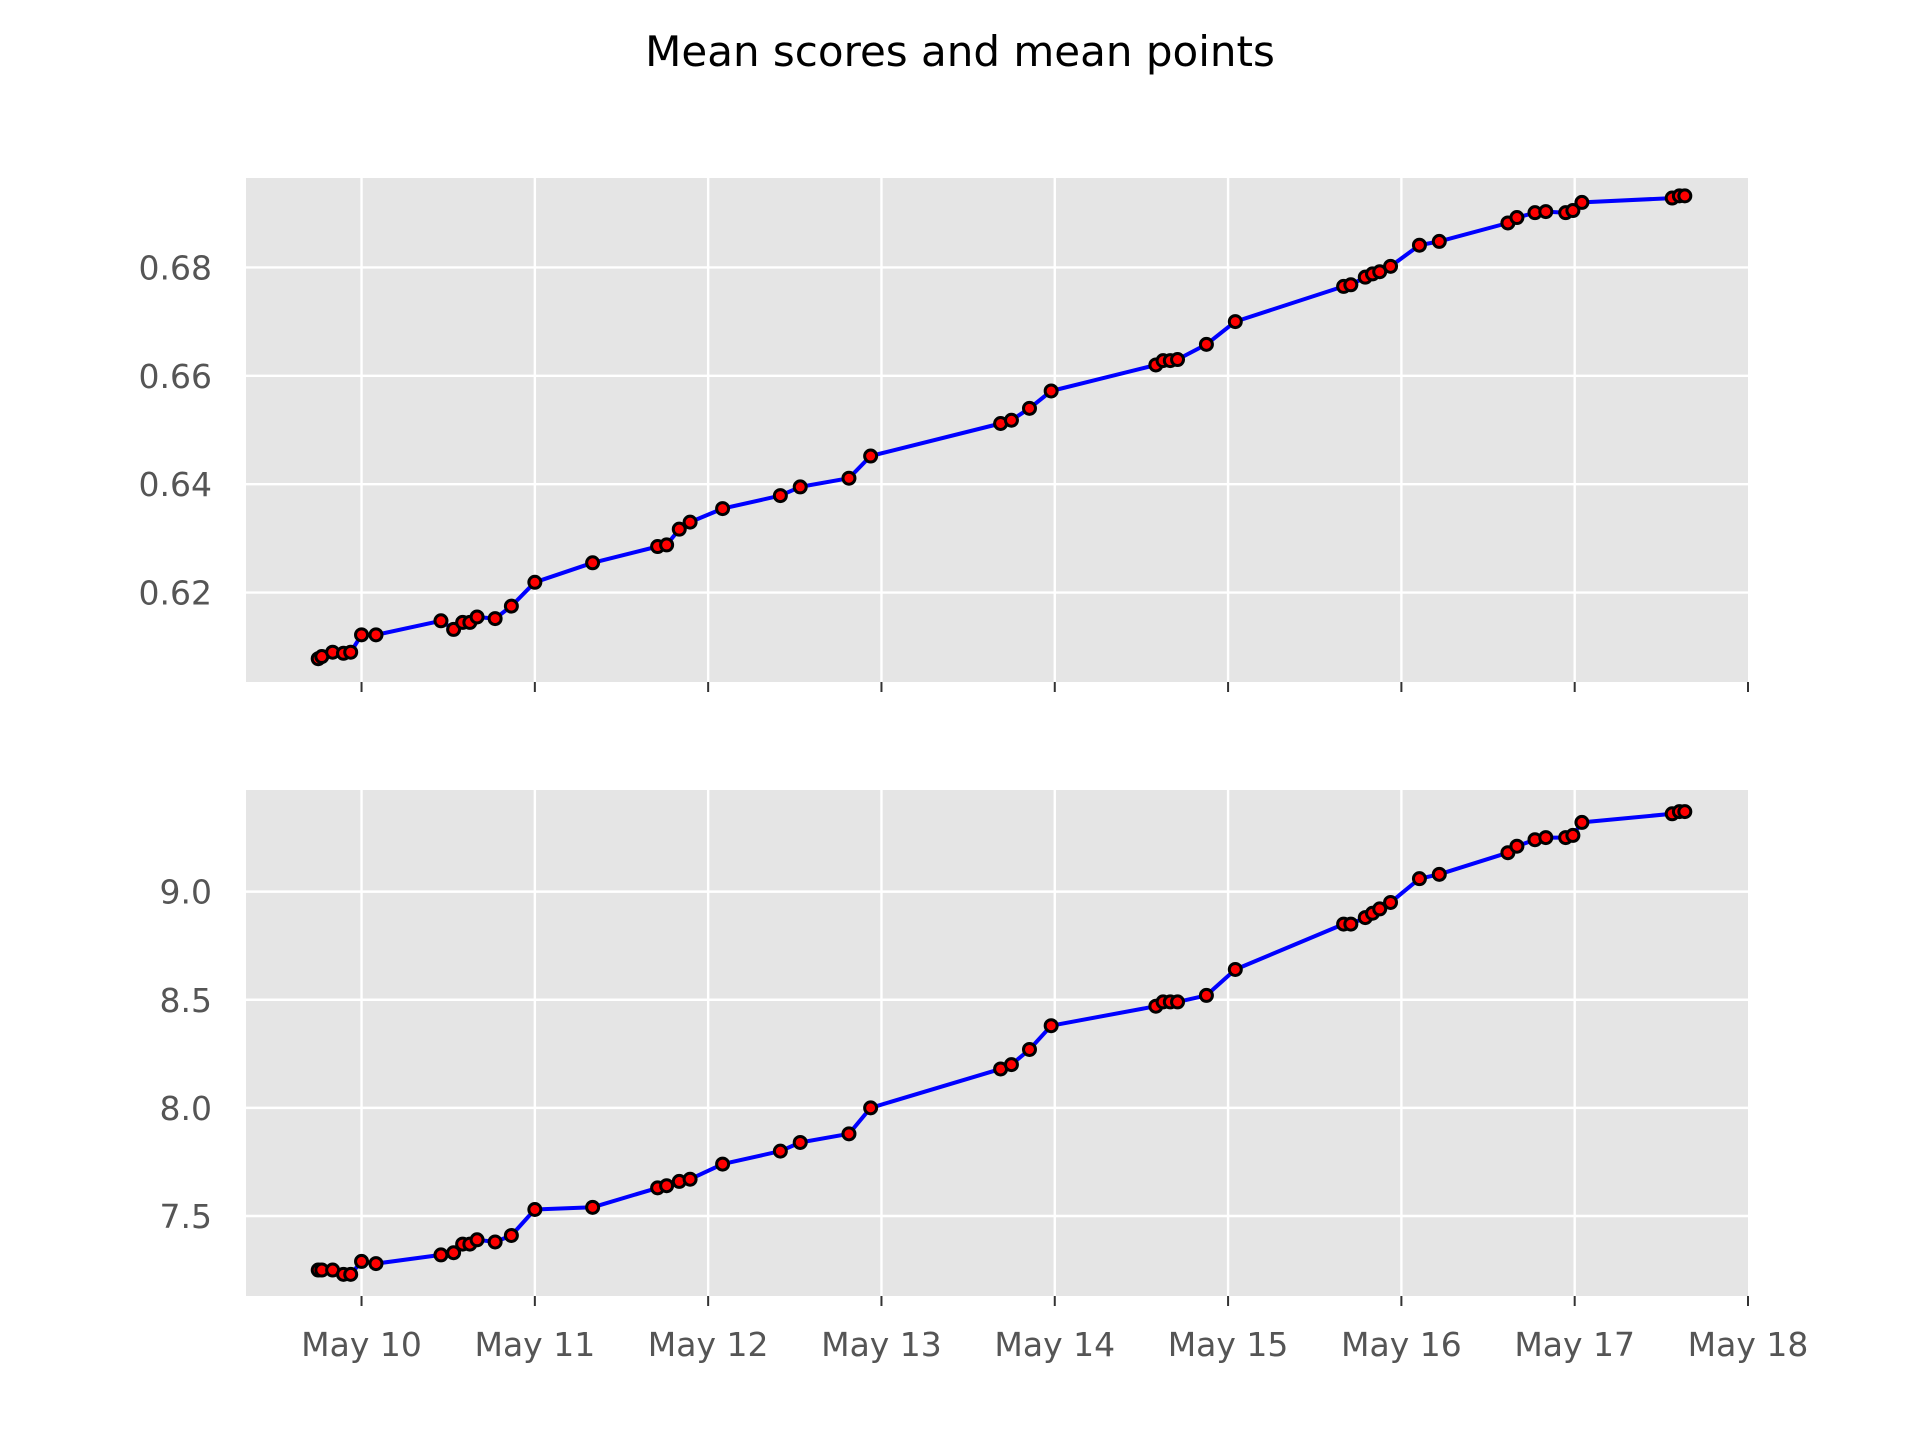 This screenshot has width=1920, height=1440. What do you see at coordinates (1748, 1344) in the screenshot?
I see `x-tick-label: May 18` at bounding box center [1748, 1344].